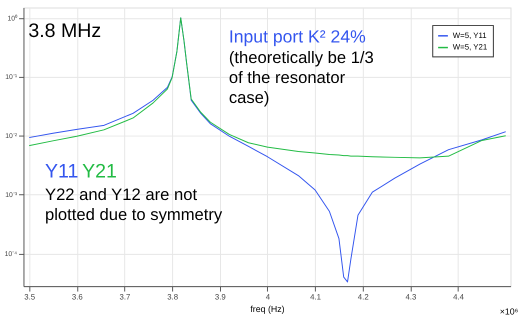 The image size is (532, 316). What do you see at coordinates (459, 297) in the screenshot?
I see `x-tick-label: 4.4` at bounding box center [459, 297].